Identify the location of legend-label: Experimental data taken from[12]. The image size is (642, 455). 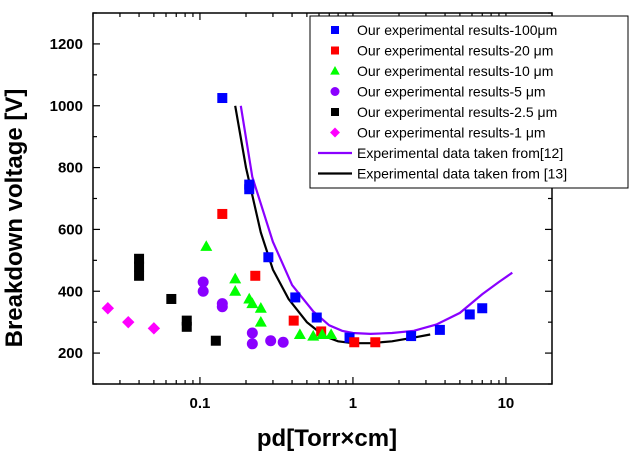
(460, 153).